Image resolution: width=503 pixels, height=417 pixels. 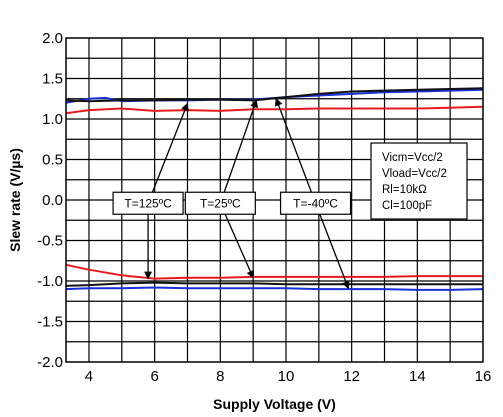 What do you see at coordinates (52, 119) in the screenshot?
I see `y-tick-label: 1.0` at bounding box center [52, 119].